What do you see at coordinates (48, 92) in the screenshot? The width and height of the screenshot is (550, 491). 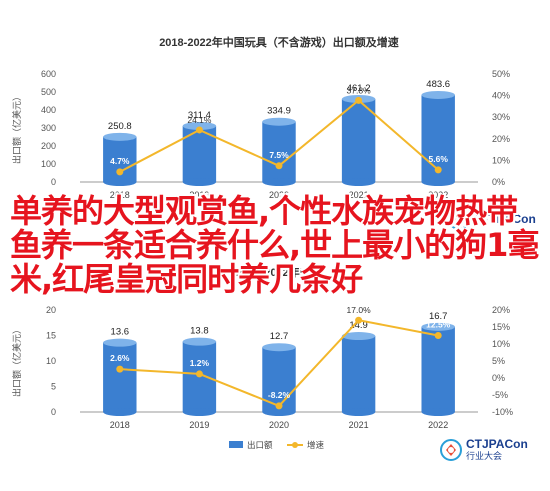 I see `y-tick-label: 500` at bounding box center [48, 92].